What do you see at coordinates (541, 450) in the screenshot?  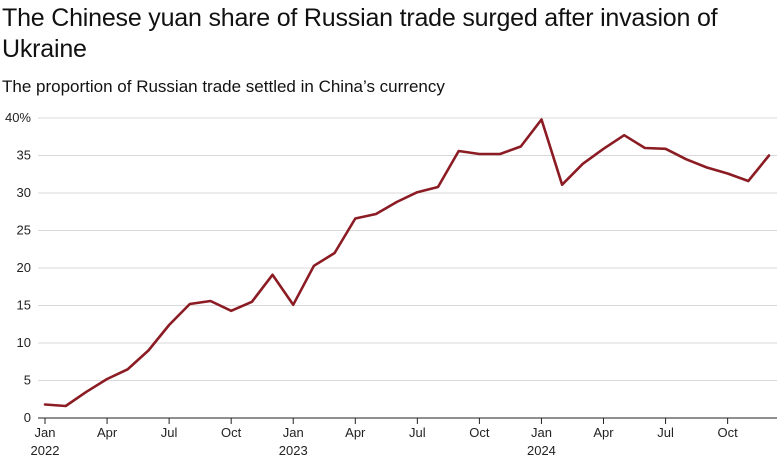 I see `x-tick-year-label: 2024` at bounding box center [541, 450].